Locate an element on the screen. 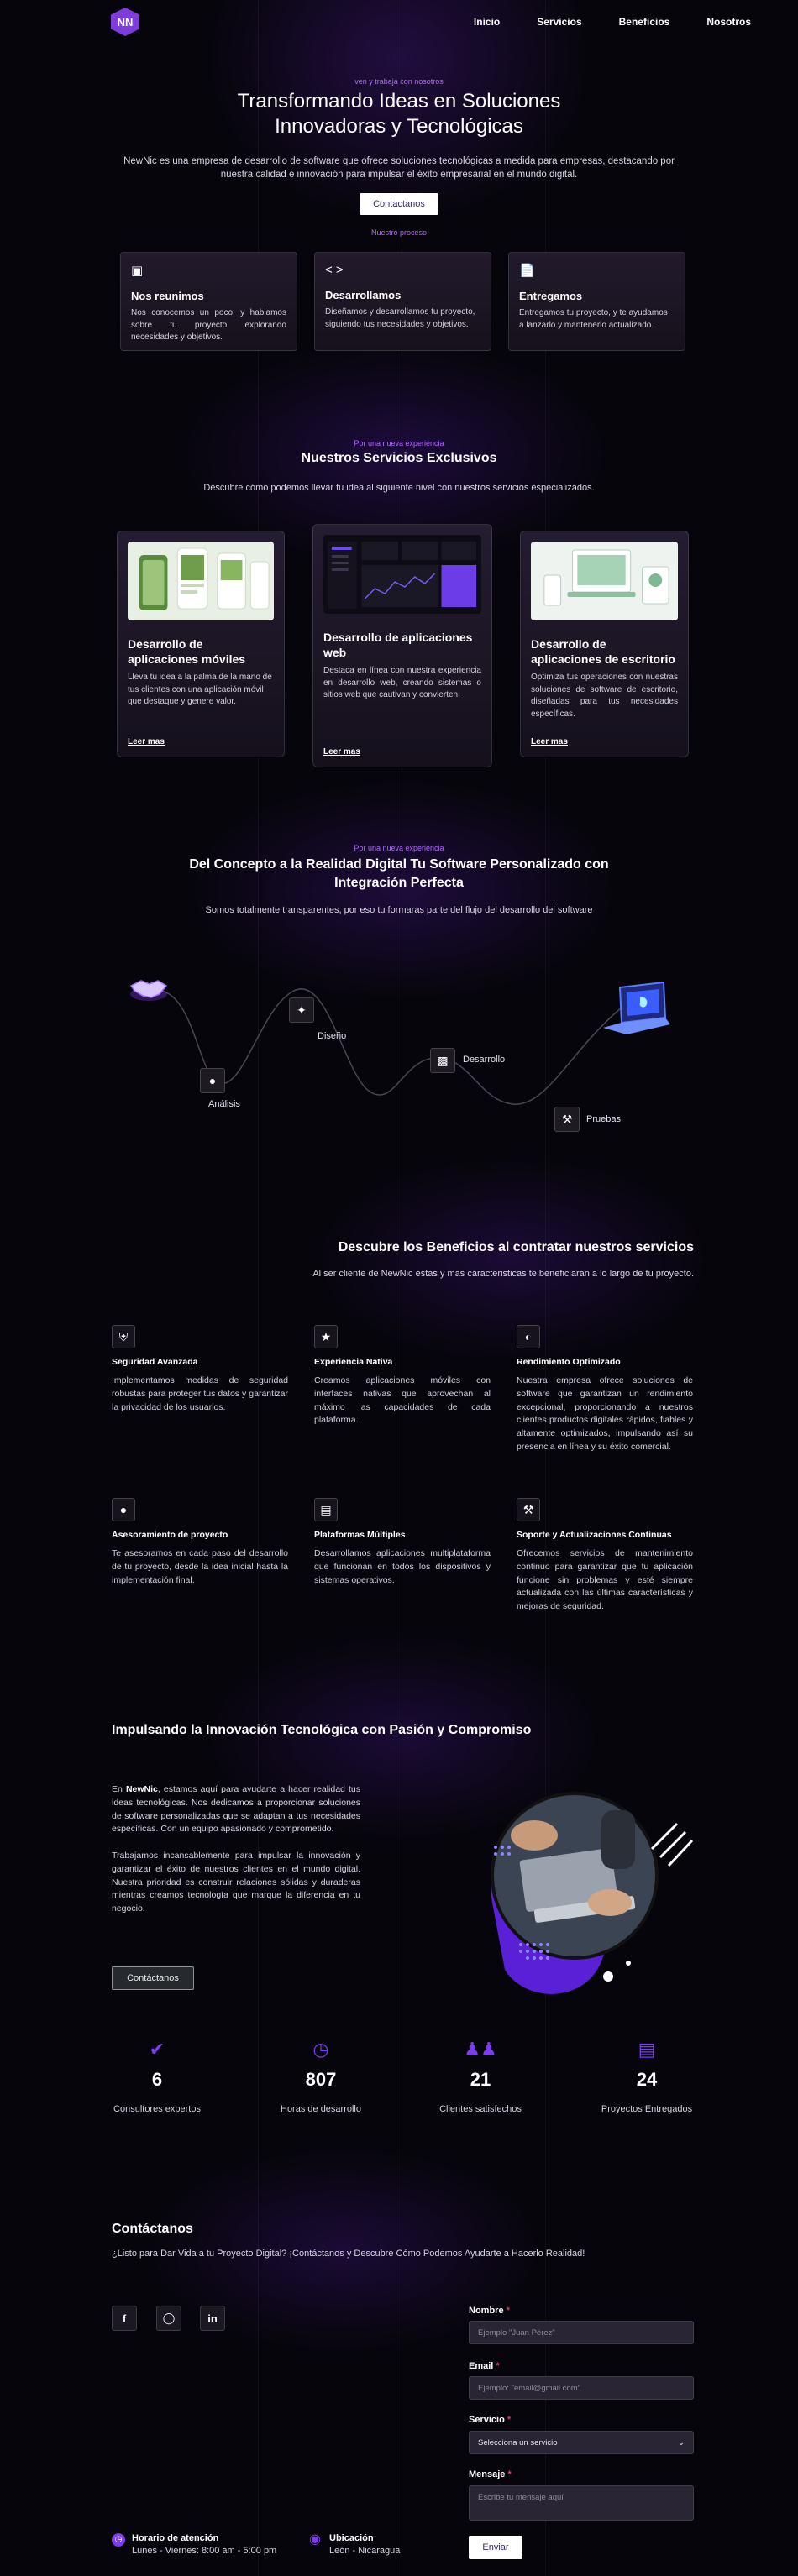 This screenshot has height=2576, width=798. stat-consultores: ✔ 6 Consultores expertos is located at coordinates (157, 2076).